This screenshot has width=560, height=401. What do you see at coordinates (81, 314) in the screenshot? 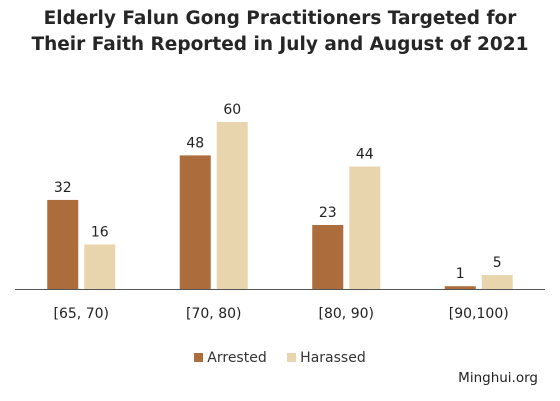
I see `x-tick-label-0: [65, 70)` at bounding box center [81, 314].